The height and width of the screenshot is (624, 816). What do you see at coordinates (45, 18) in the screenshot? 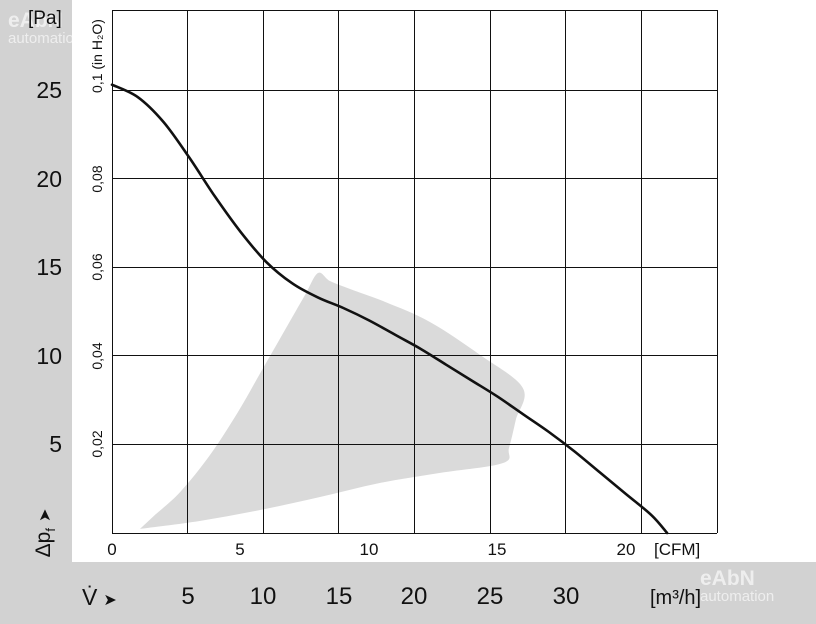
I see `pa-axis-unit: [Pa]` at bounding box center [45, 18].